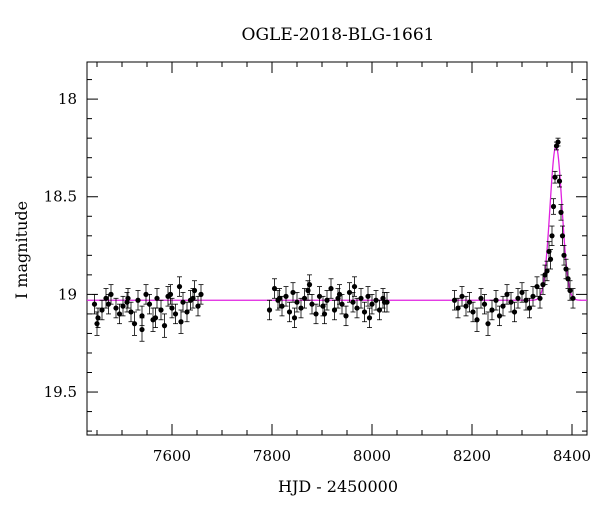  What do you see at coordinates (60, 197) in the screenshot?
I see `y-tick-label: 18.5` at bounding box center [60, 197].